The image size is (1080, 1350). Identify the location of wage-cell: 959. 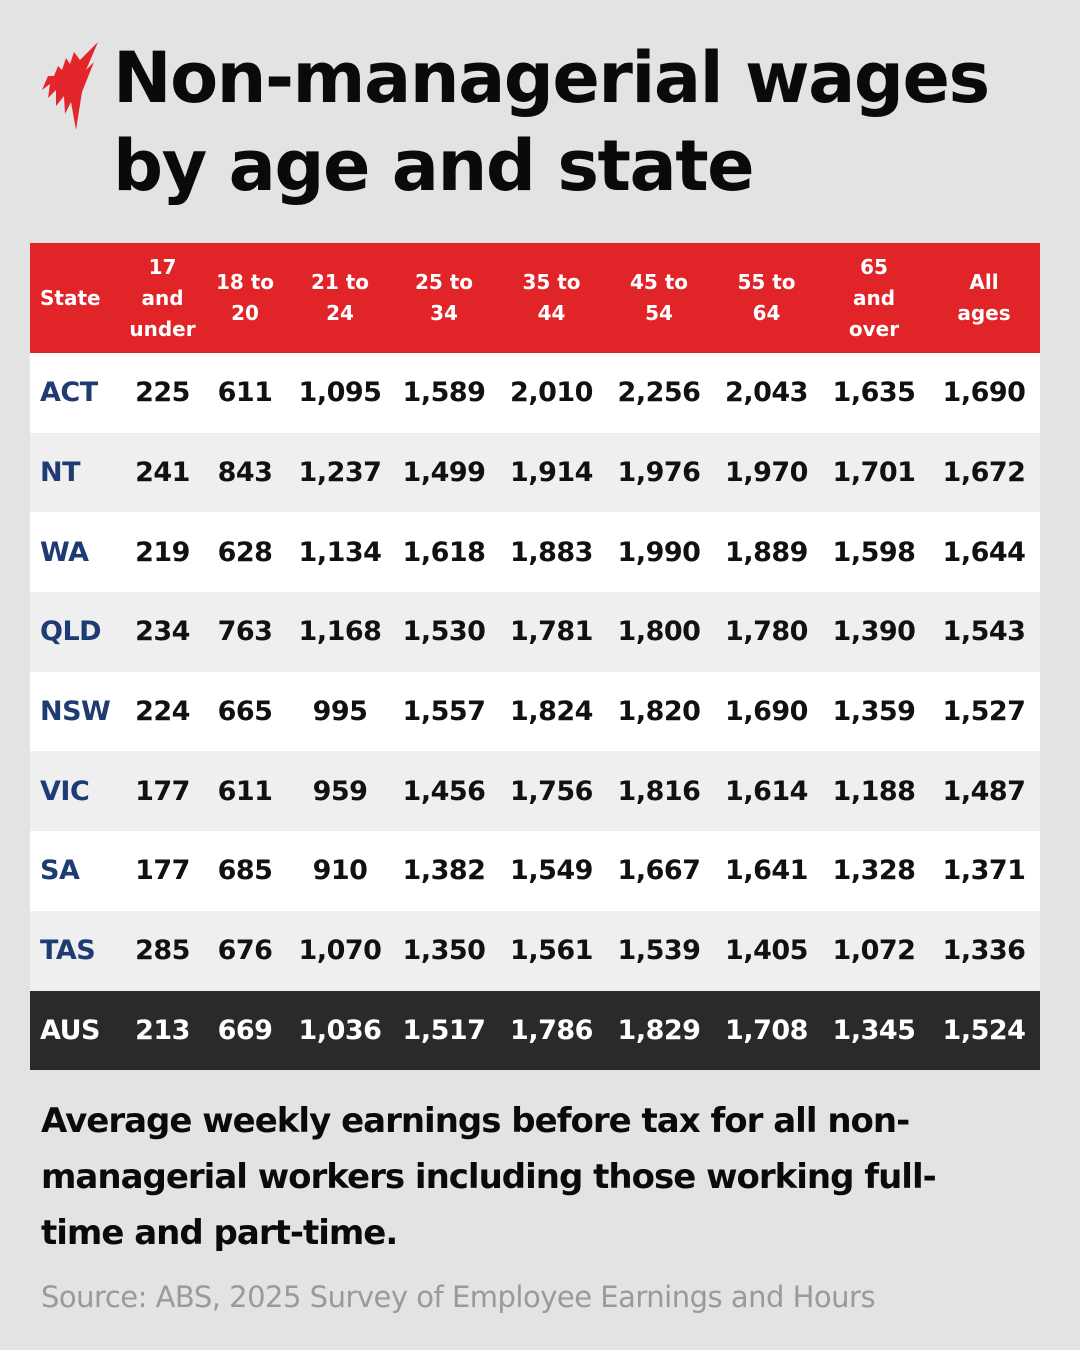
(340, 791).